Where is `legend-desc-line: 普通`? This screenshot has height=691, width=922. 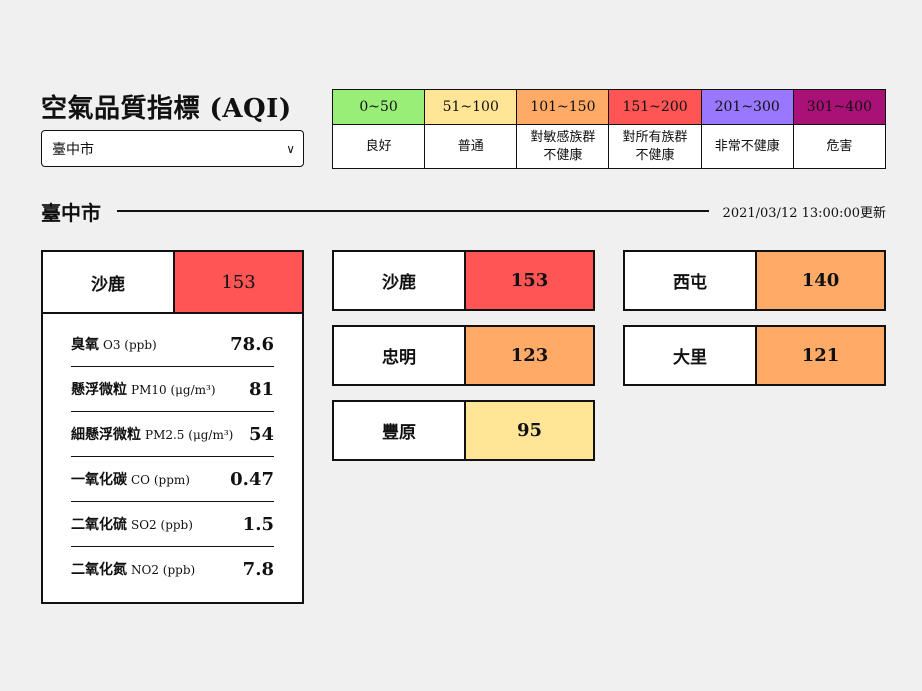
legend-desc-line: 普通 is located at coordinates (470, 146).